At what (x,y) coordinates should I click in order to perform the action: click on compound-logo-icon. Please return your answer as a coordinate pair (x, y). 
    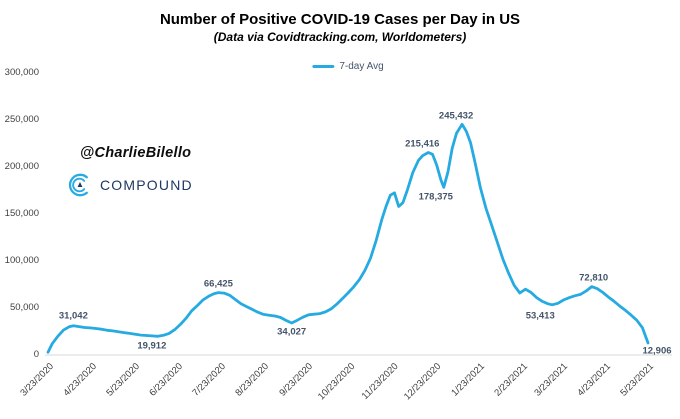
    Looking at the image, I should click on (78, 185).